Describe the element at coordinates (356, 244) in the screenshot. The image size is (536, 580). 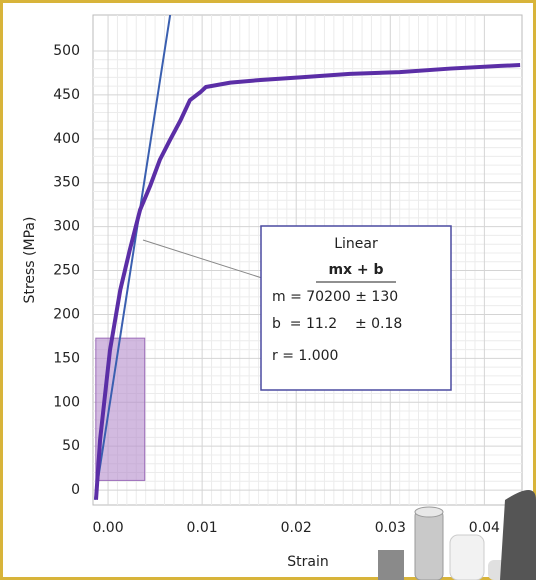
I see `annotation-title: Linear` at that location.